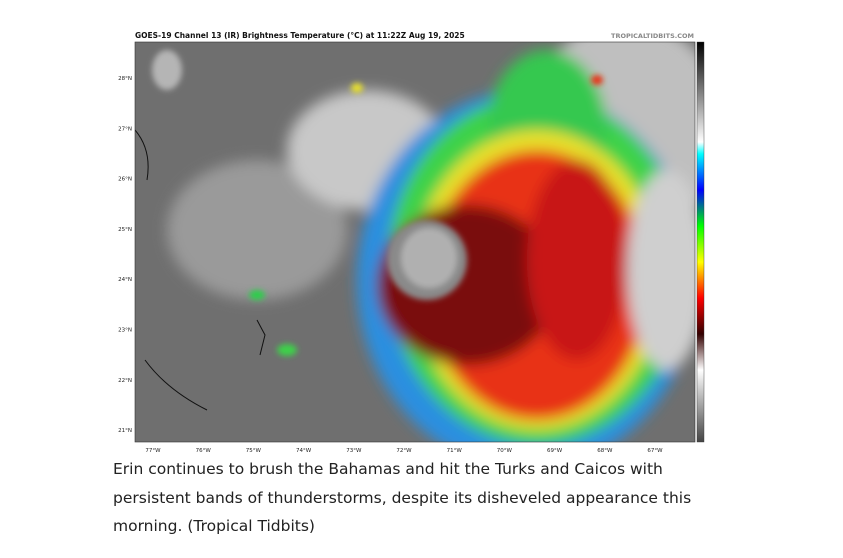 This screenshot has width=843, height=558. What do you see at coordinates (125, 280) in the screenshot?
I see `lat-label: 24°N` at bounding box center [125, 280].